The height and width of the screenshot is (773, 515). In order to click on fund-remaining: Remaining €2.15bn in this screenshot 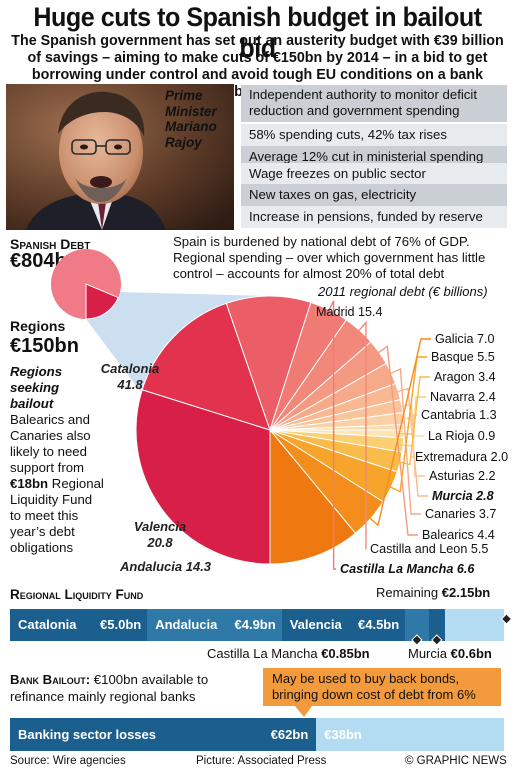, I will do `click(433, 592)`.